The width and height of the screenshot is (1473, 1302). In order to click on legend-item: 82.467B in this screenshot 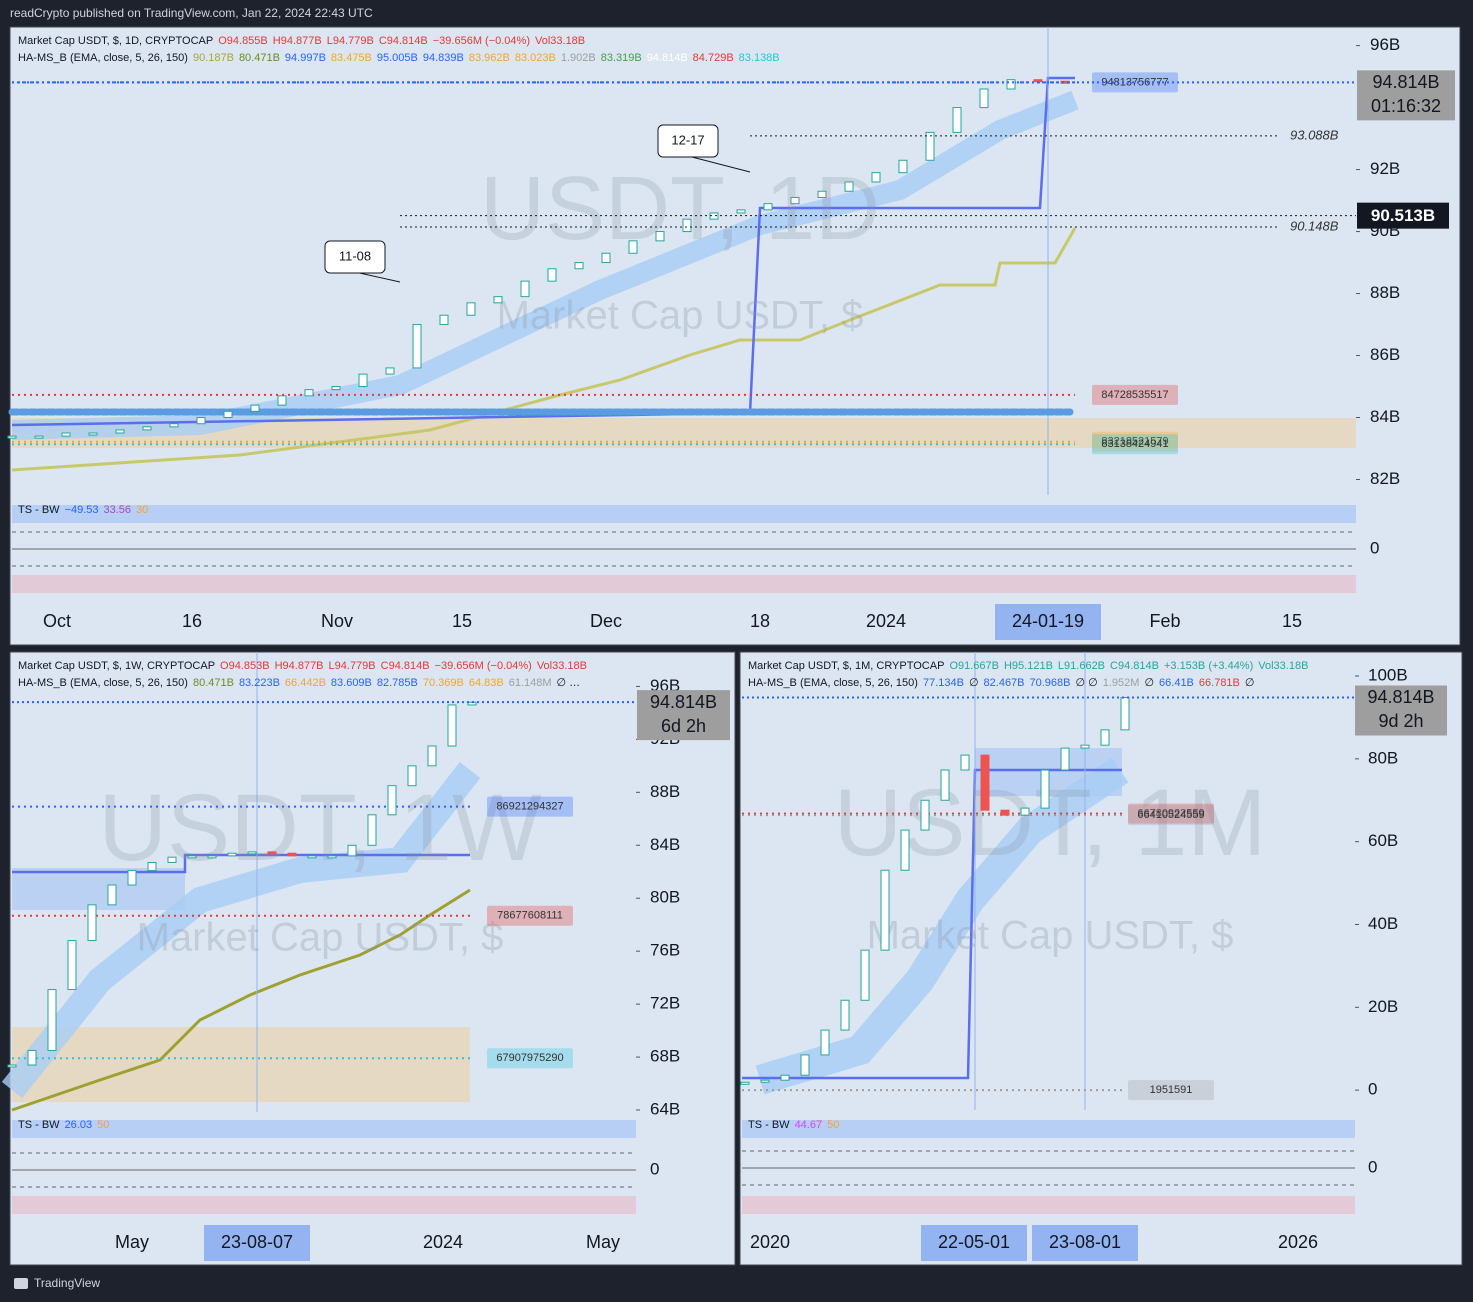, I will do `click(1004, 683)`.